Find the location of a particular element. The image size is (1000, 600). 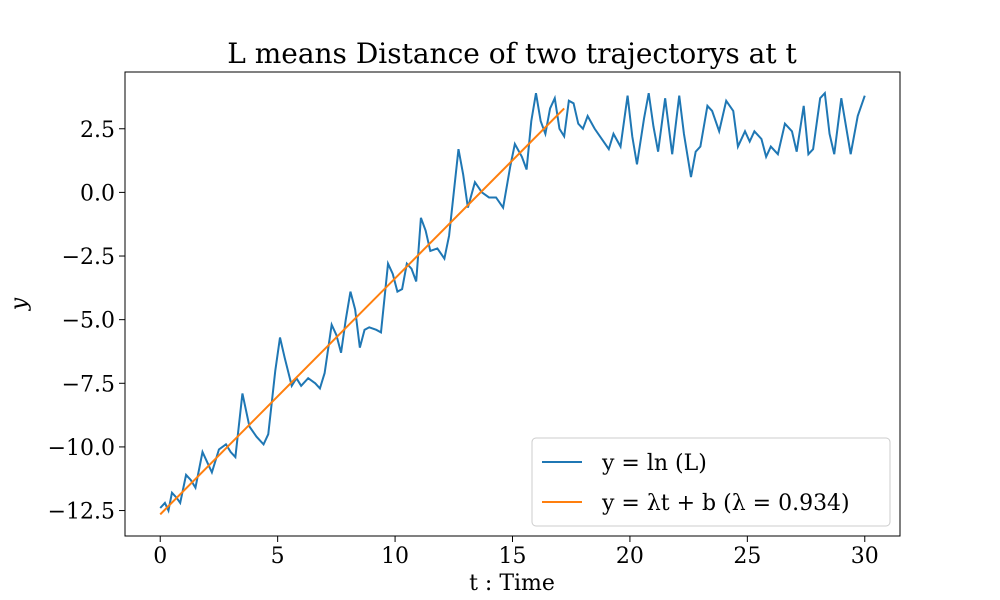

x-tick-label: 15 is located at coordinates (513, 556).